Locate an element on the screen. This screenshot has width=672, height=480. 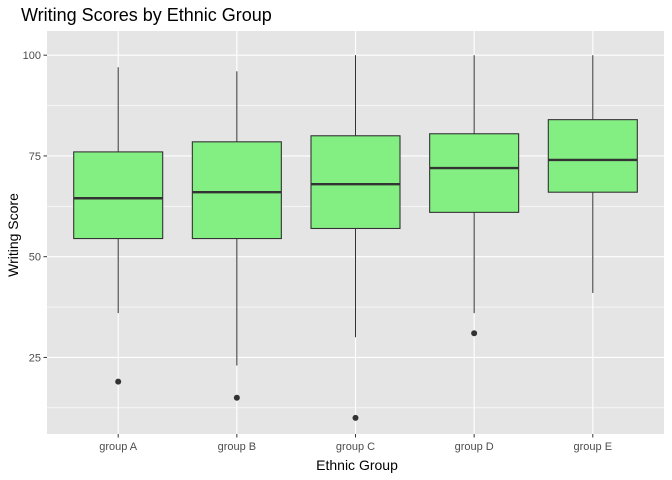
x-tick-label: group A is located at coordinates (118, 447).